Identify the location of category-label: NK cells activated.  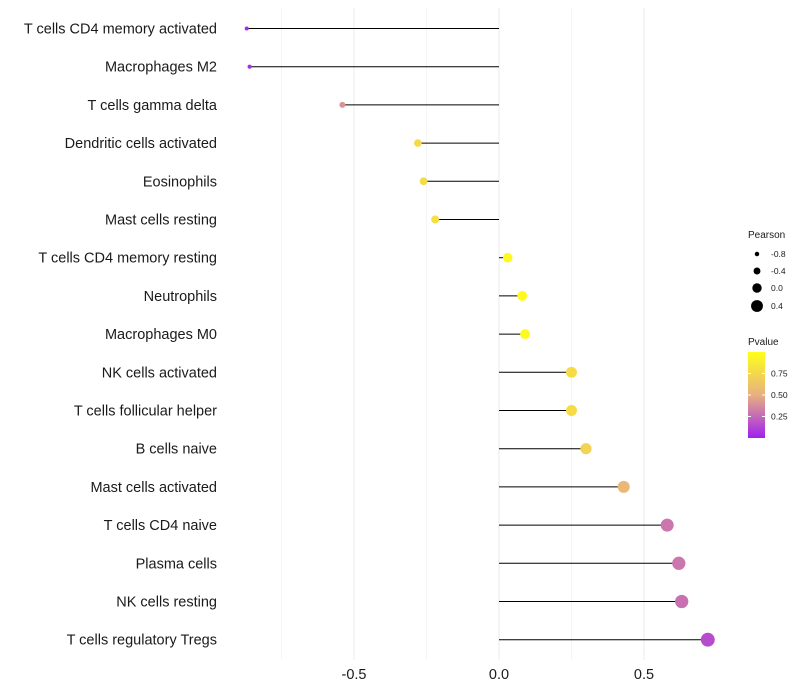
(159, 373).